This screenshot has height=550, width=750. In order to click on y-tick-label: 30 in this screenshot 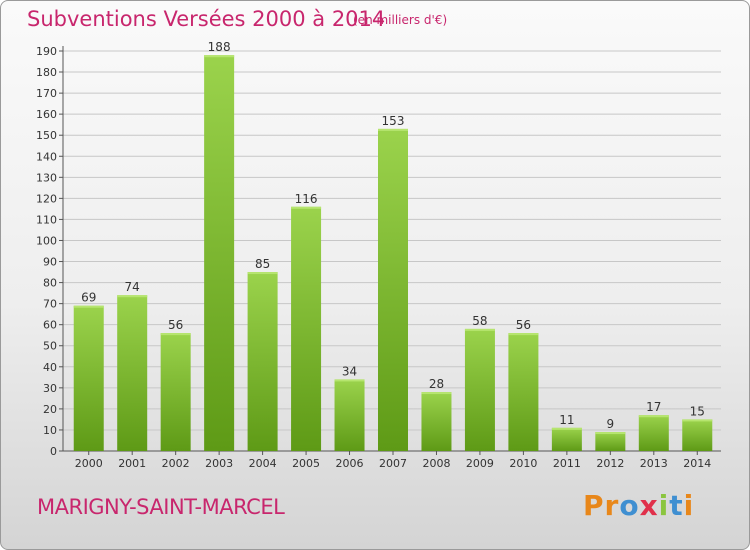, I will do `click(50, 388)`.